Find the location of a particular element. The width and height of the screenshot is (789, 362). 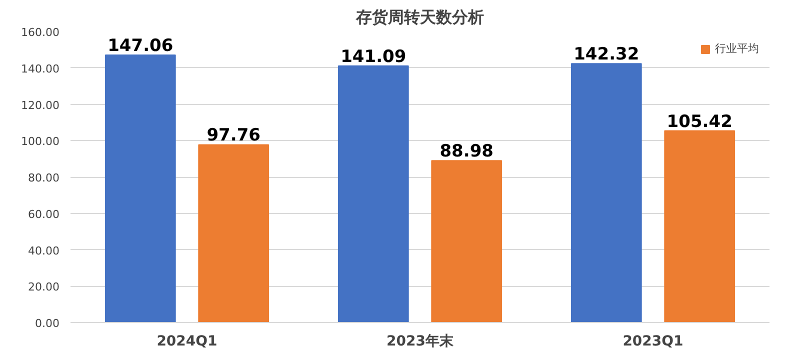

data-label: 97.76 is located at coordinates (233, 136).